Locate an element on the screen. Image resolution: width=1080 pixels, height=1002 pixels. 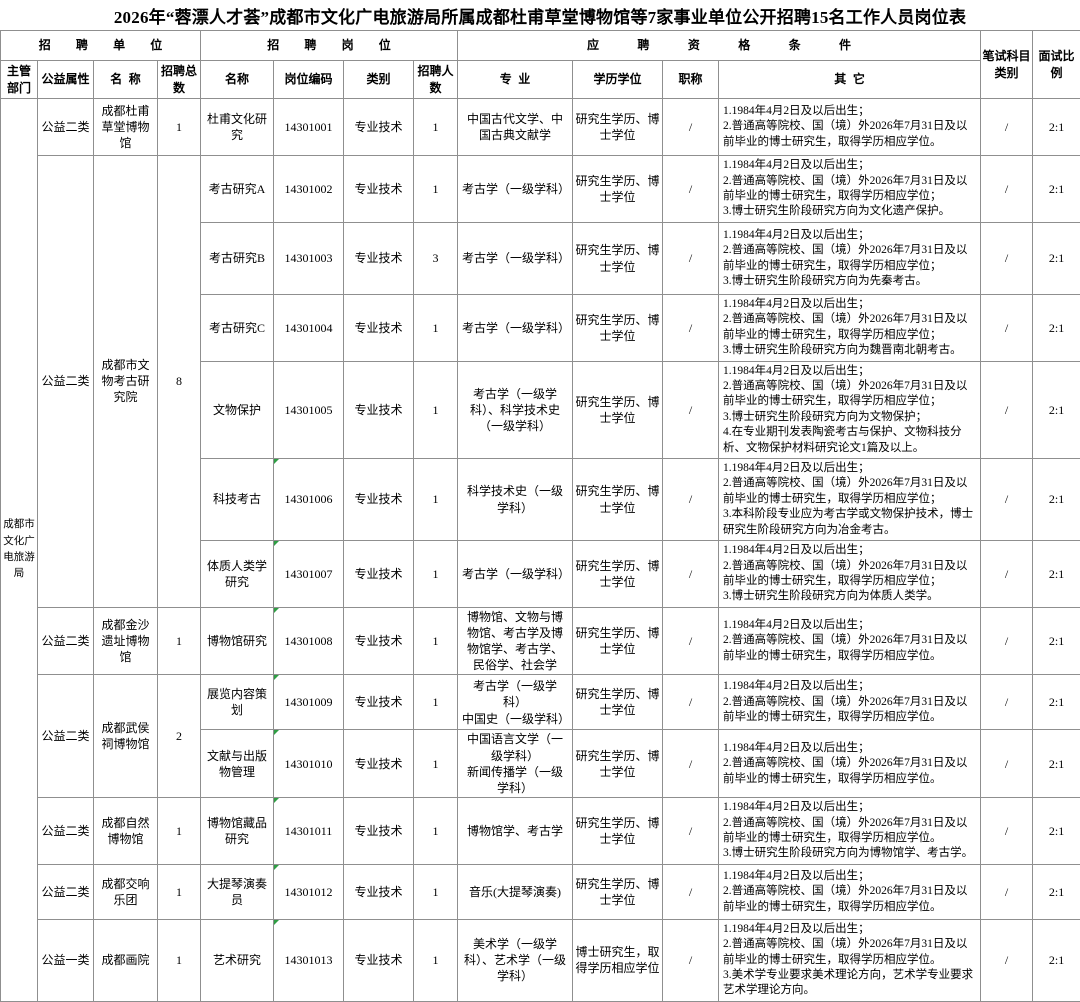
cell-position-name: 考古研究C is located at coordinates (237, 328).